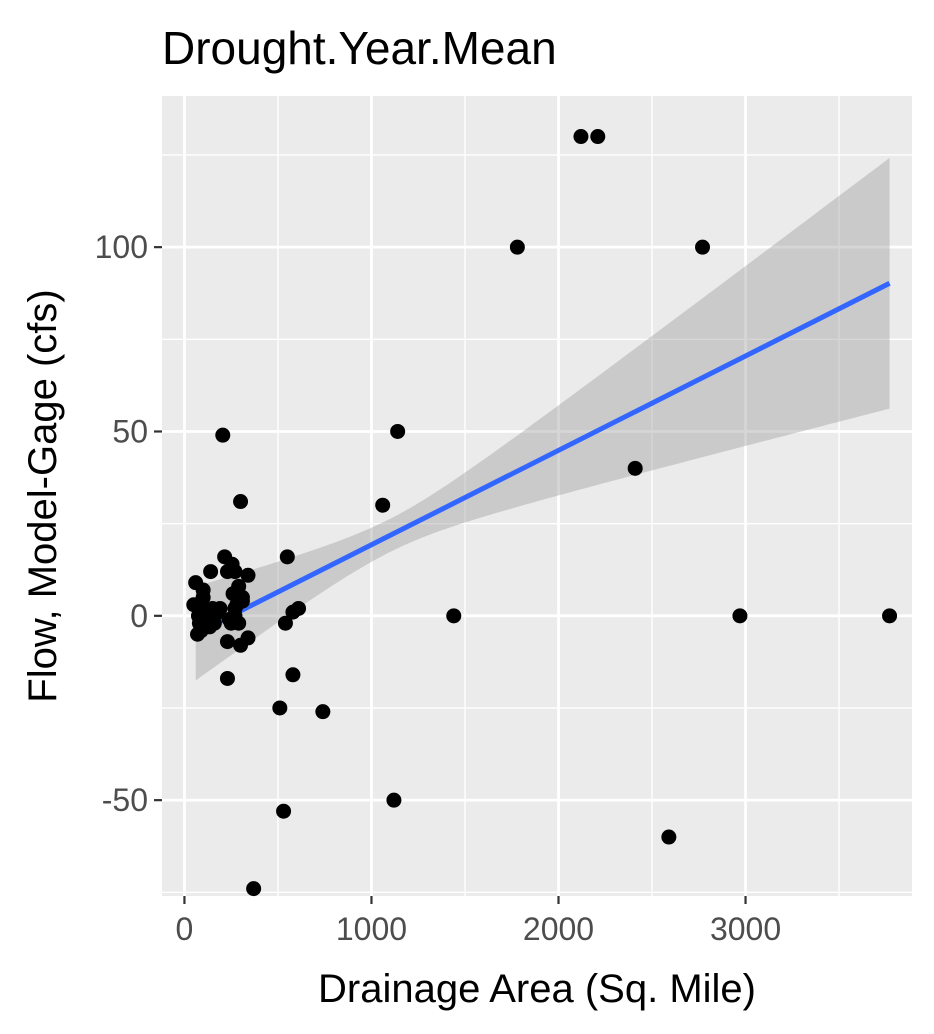  What do you see at coordinates (43, 495) in the screenshot?
I see `y-axis-title: Flow, Model-Gage (cfs)` at bounding box center [43, 495].